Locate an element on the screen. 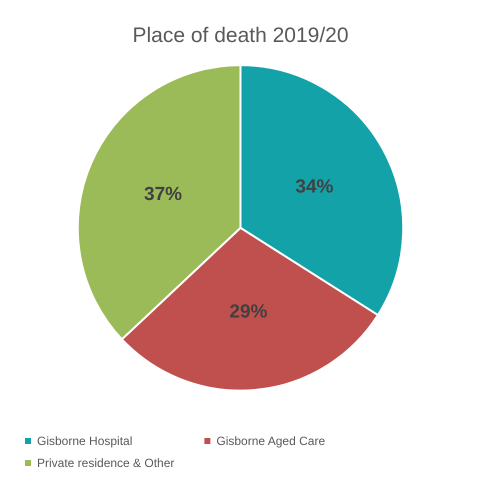 This screenshot has height=494, width=481. data-label: 37% is located at coordinates (163, 194).